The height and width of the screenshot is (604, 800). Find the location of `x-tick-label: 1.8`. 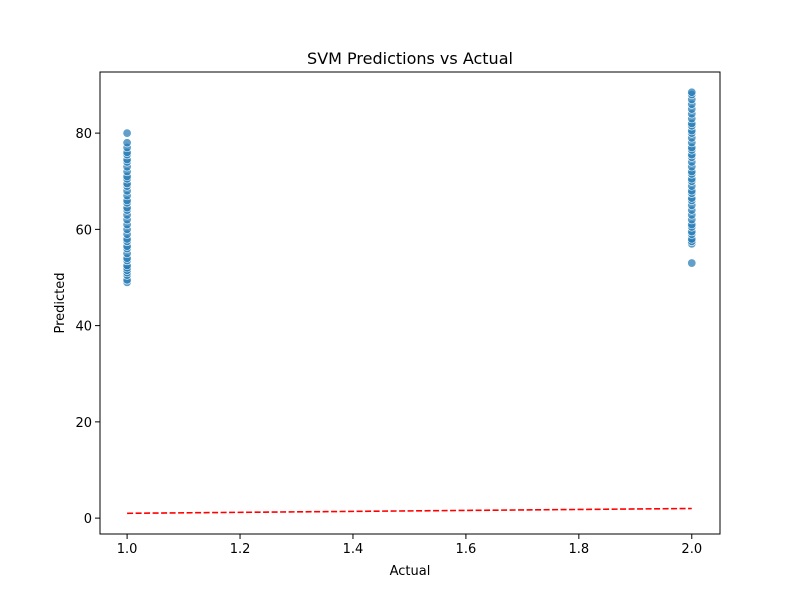

x-tick-label: 1.8 is located at coordinates (578, 549).